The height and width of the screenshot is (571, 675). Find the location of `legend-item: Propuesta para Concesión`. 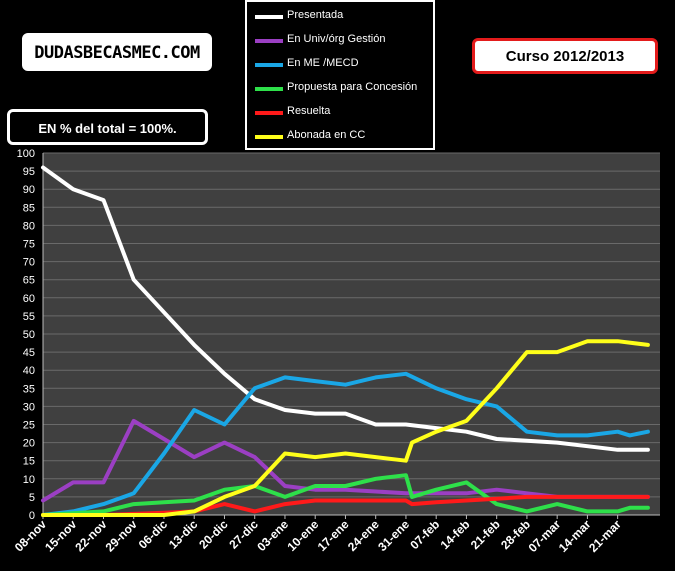

legend-item: Propuesta para Concesión is located at coordinates (345, 88).